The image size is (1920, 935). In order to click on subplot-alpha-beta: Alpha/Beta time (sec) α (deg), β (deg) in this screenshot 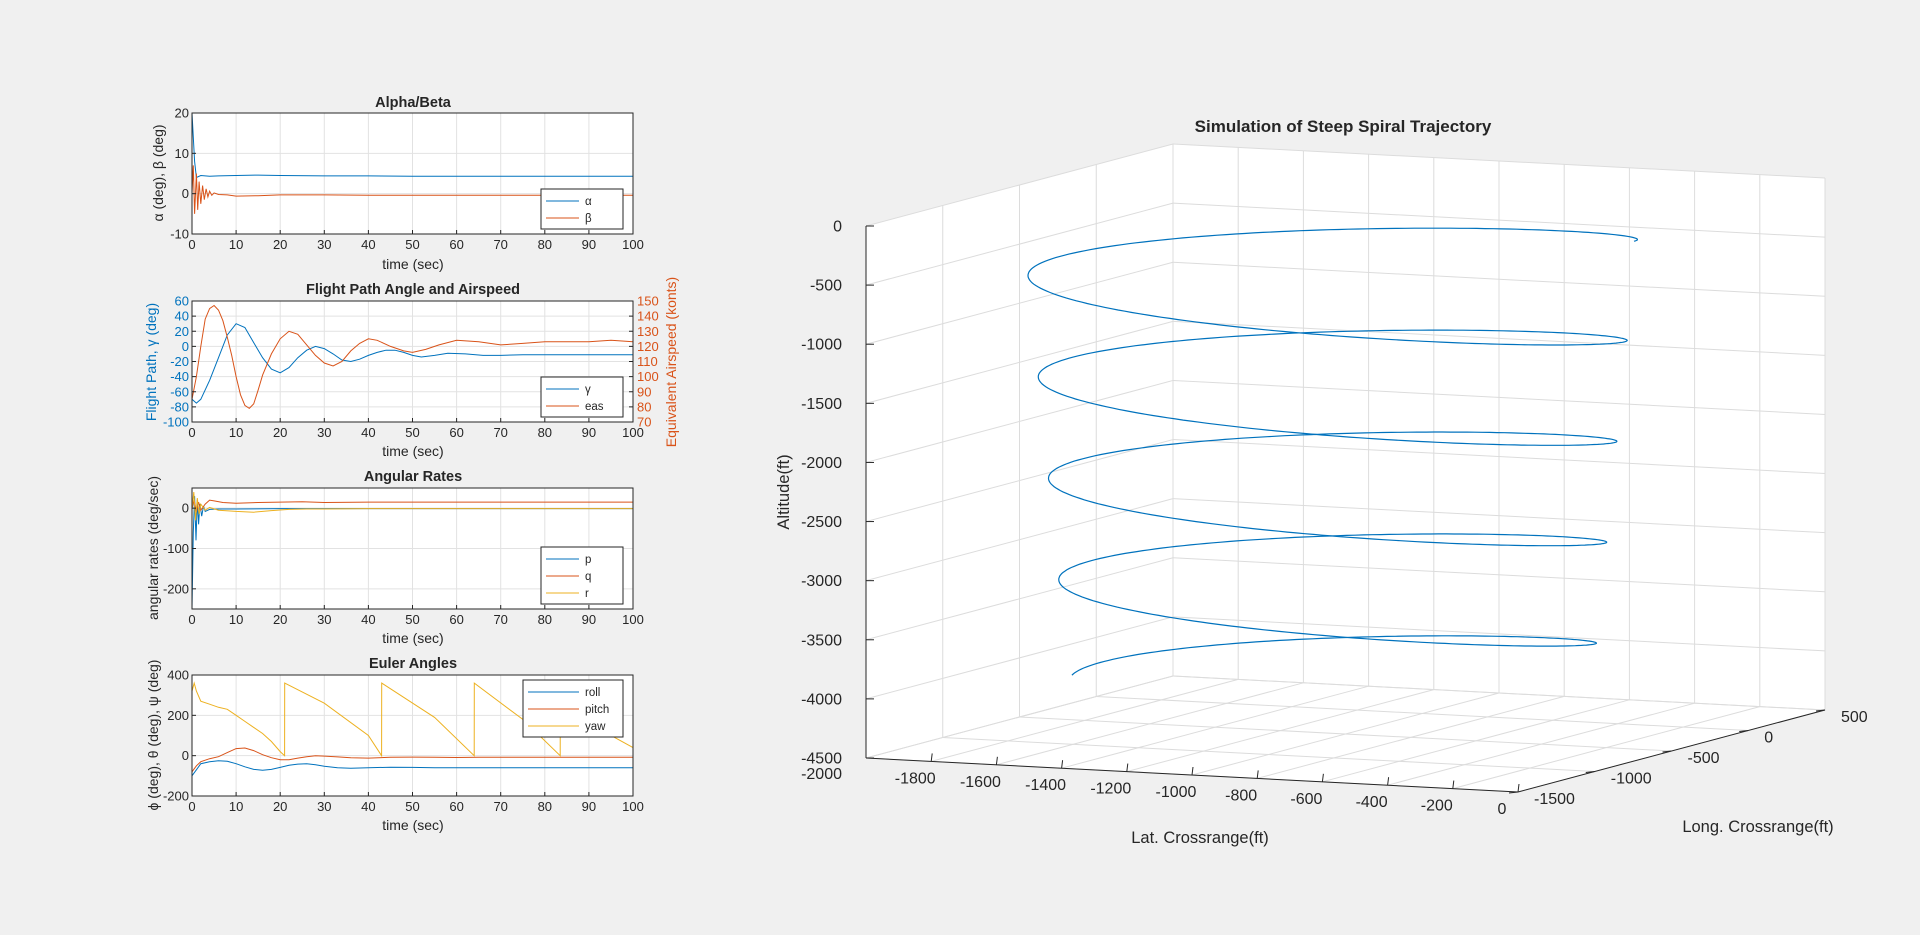, I will do `click(301, 183)`.